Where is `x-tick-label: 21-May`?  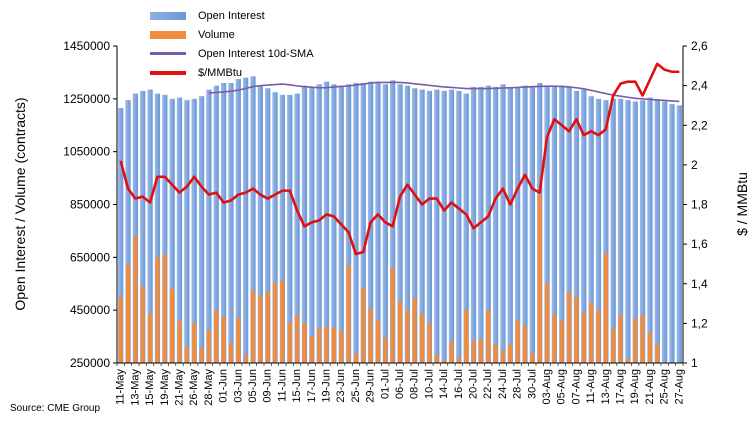
x-tick-label: 21-May is located at coordinates (179, 387).